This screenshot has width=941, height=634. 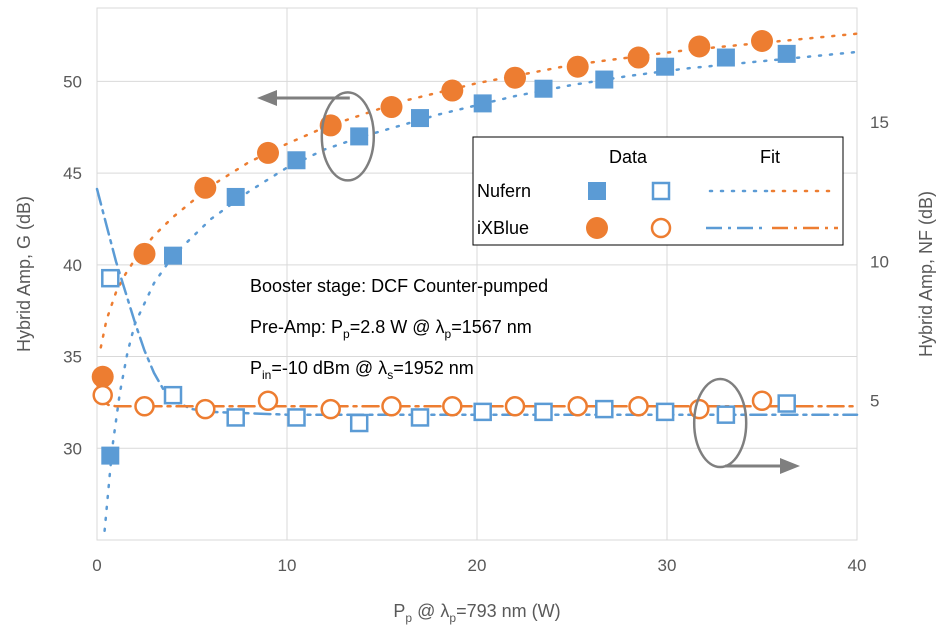 What do you see at coordinates (476, 613) in the screenshot?
I see `x-axis-title: Pp @ λp=793 nm (W)` at bounding box center [476, 613].